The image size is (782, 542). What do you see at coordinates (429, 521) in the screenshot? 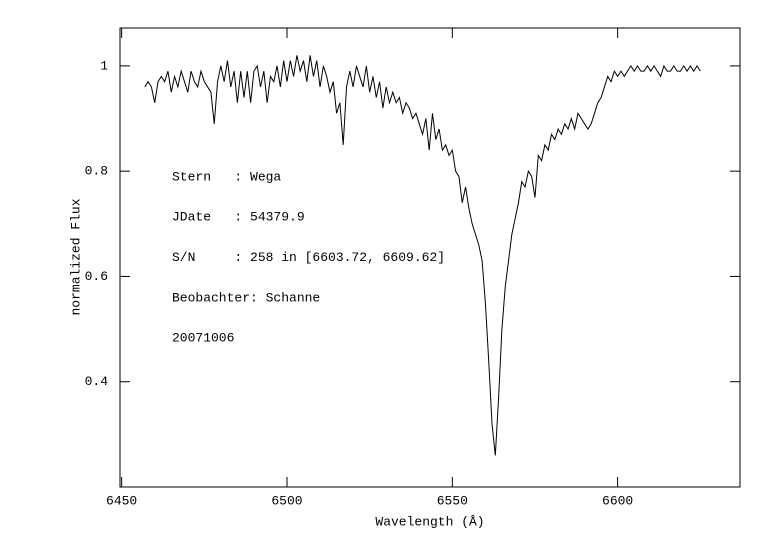
I see `x-axis-label: Wavelength (Å)` at bounding box center [429, 521].